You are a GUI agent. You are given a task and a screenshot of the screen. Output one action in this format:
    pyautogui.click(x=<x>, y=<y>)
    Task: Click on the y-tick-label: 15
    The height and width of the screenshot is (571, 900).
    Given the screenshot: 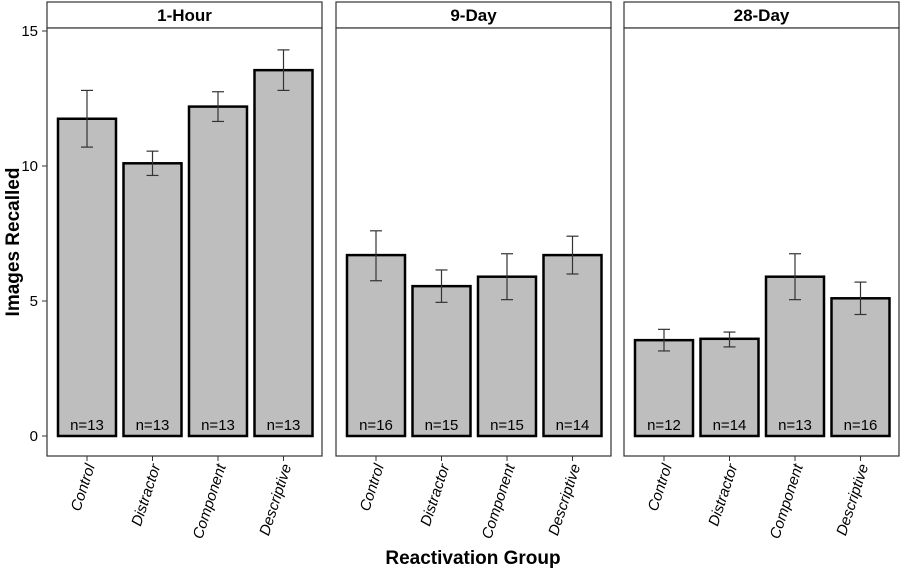 What is the action you would take?
    pyautogui.click(x=29, y=31)
    